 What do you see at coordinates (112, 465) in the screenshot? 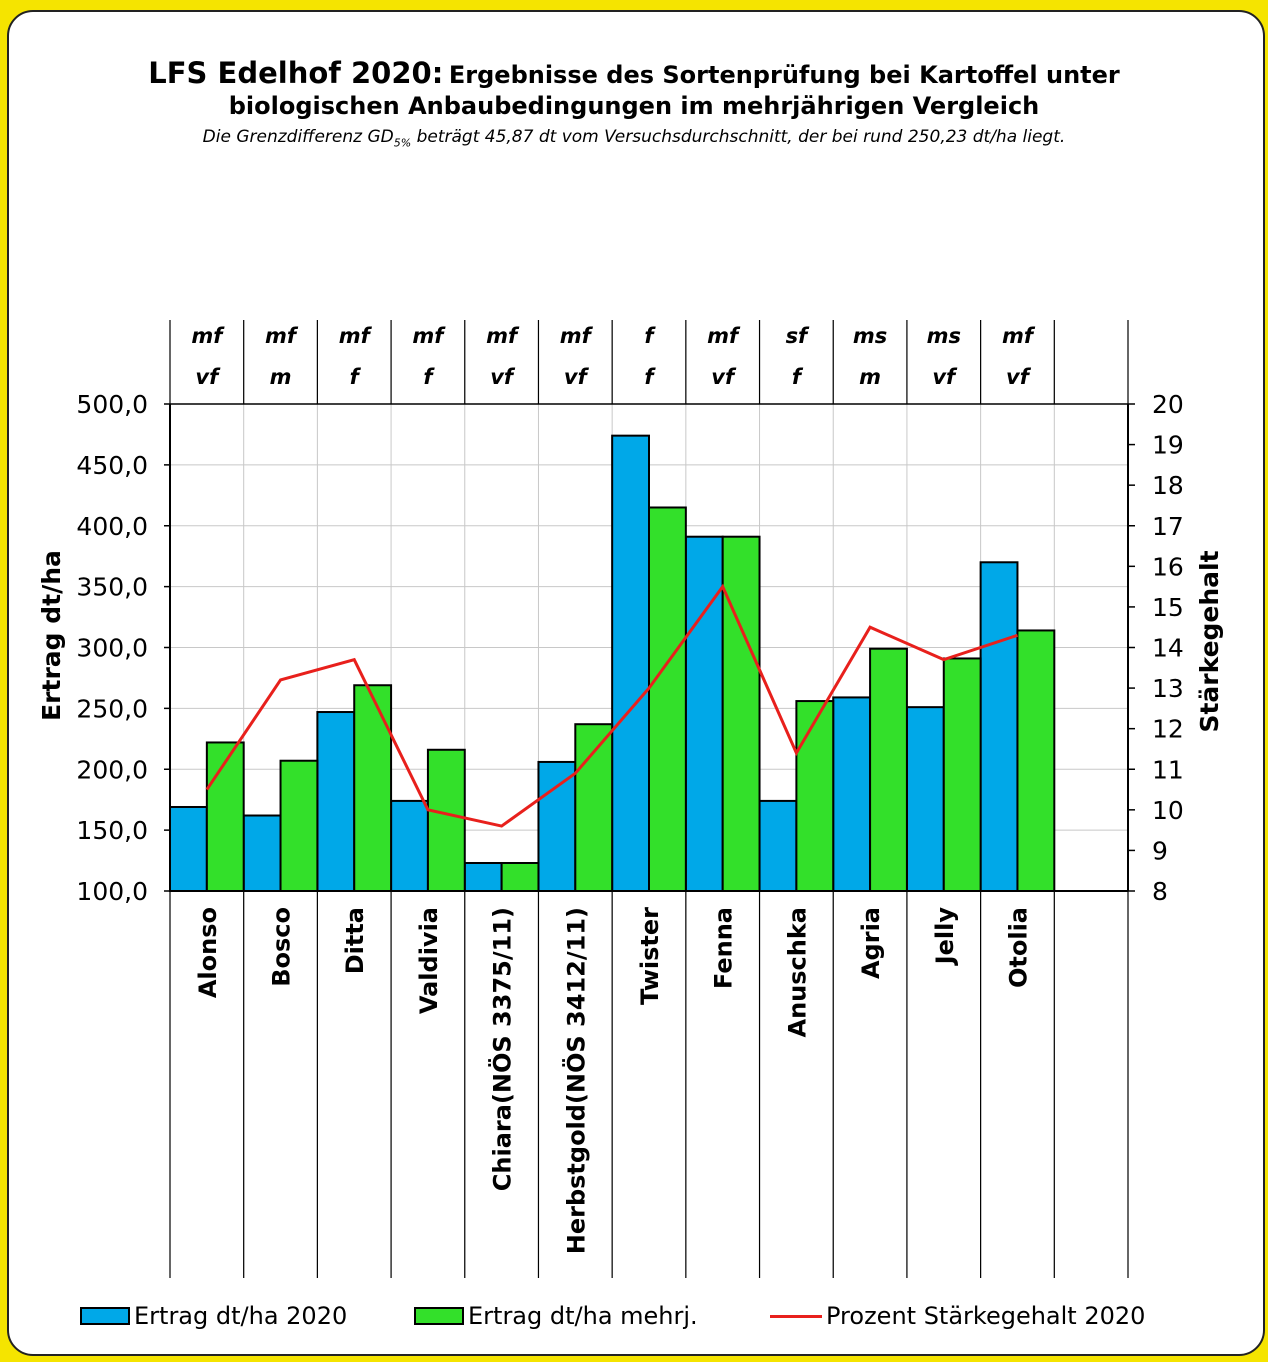
I see `y-tick-label: 450,0` at bounding box center [112, 465].